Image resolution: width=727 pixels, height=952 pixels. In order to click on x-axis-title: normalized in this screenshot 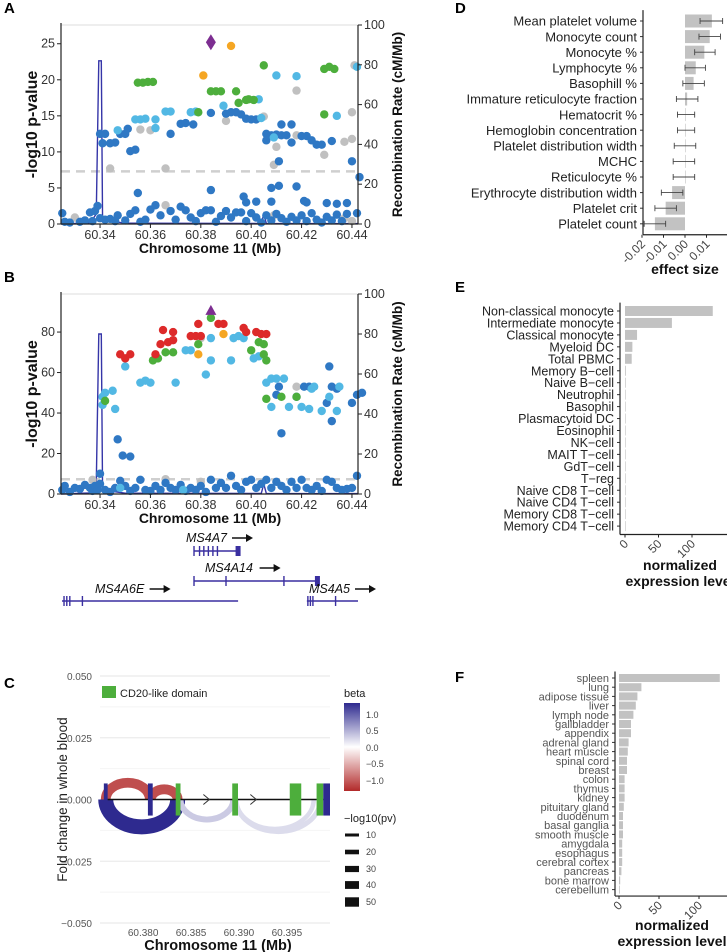, I will do `click(680, 565)`.